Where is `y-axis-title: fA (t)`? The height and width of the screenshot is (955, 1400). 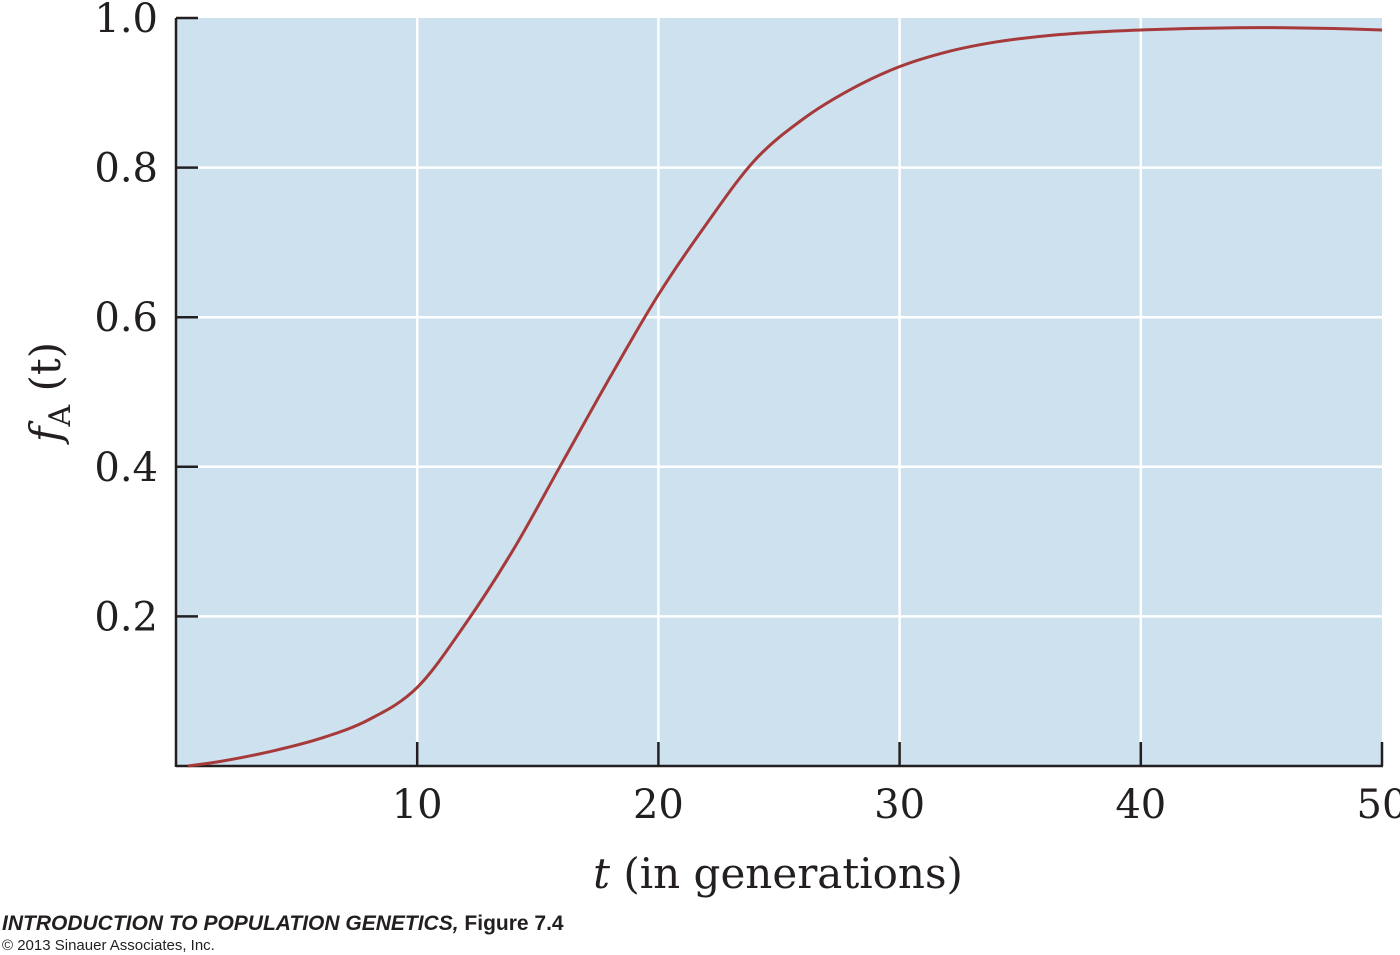
y-axis-title: fA (t) is located at coordinates (49, 393).